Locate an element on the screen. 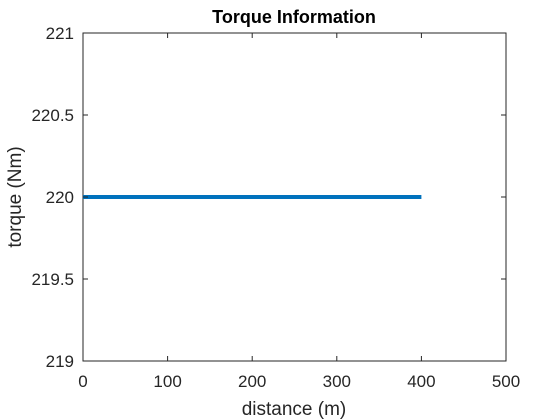  y-tick-label: 219.5 is located at coordinates (52, 279).